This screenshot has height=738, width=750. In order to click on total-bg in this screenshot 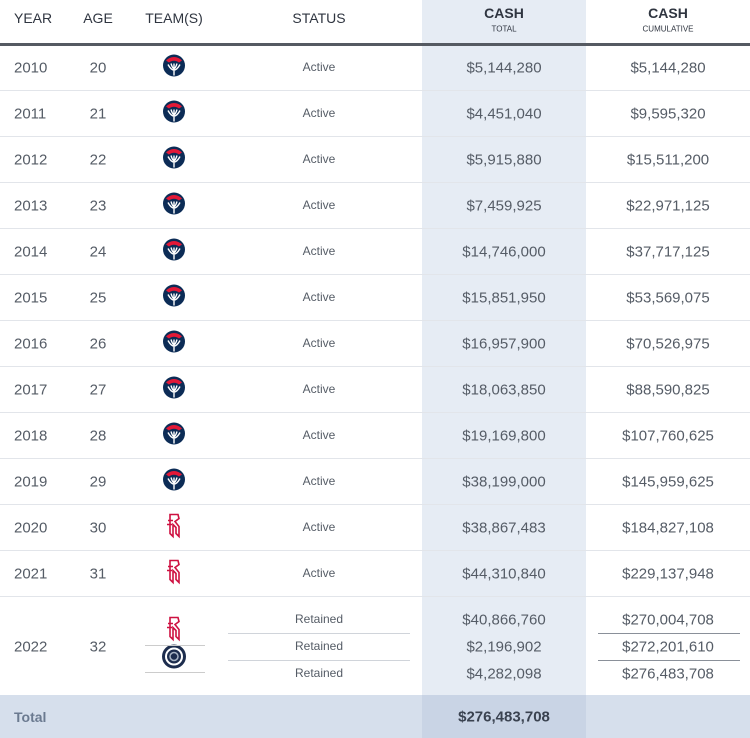, I will do `click(375, 716)`.